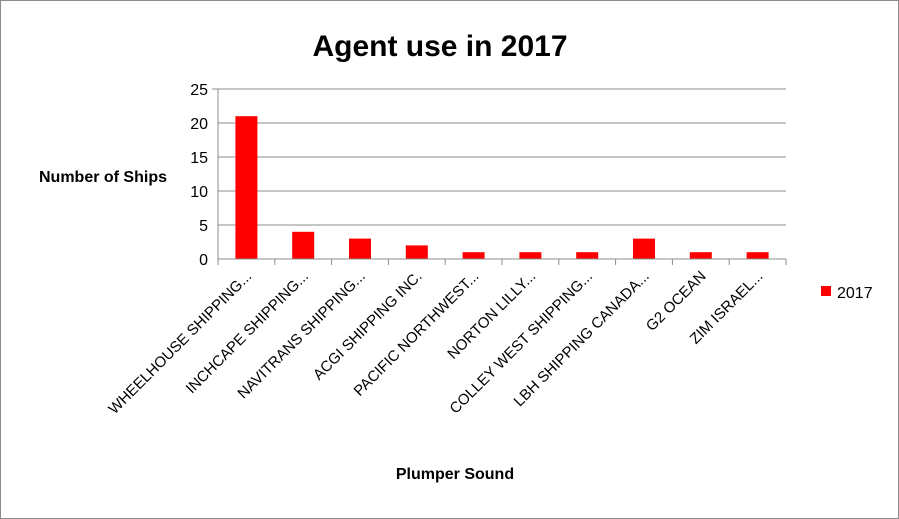 The height and width of the screenshot is (519, 899). Describe the element at coordinates (203, 260) in the screenshot. I see `y-tick-label: 0` at that location.